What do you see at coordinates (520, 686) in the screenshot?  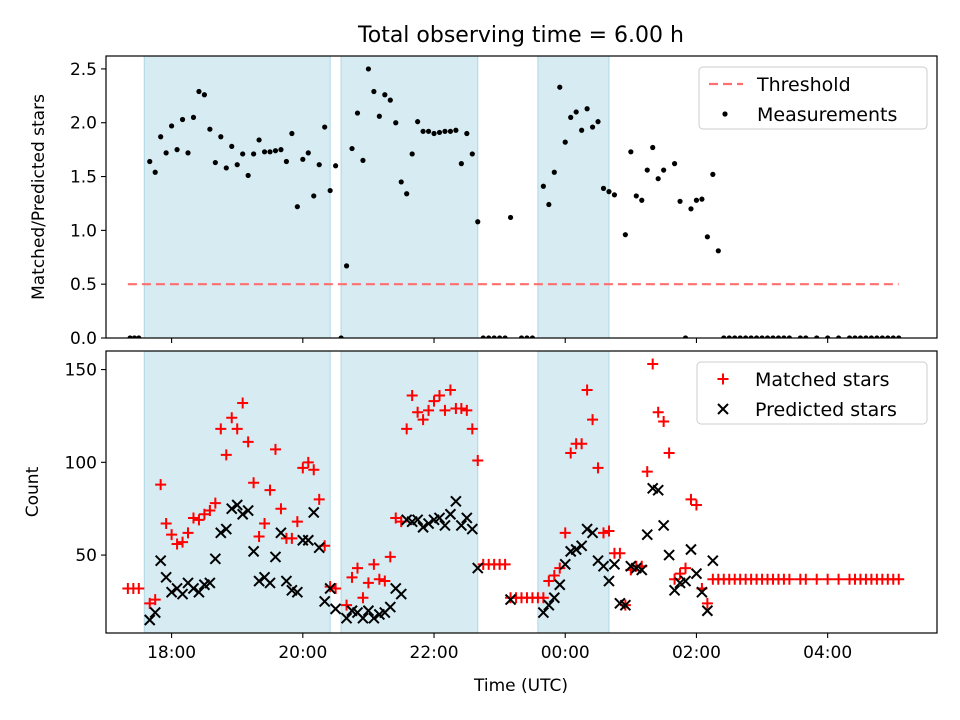 I see `x-axis-label: Time (UTC)` at bounding box center [520, 686].